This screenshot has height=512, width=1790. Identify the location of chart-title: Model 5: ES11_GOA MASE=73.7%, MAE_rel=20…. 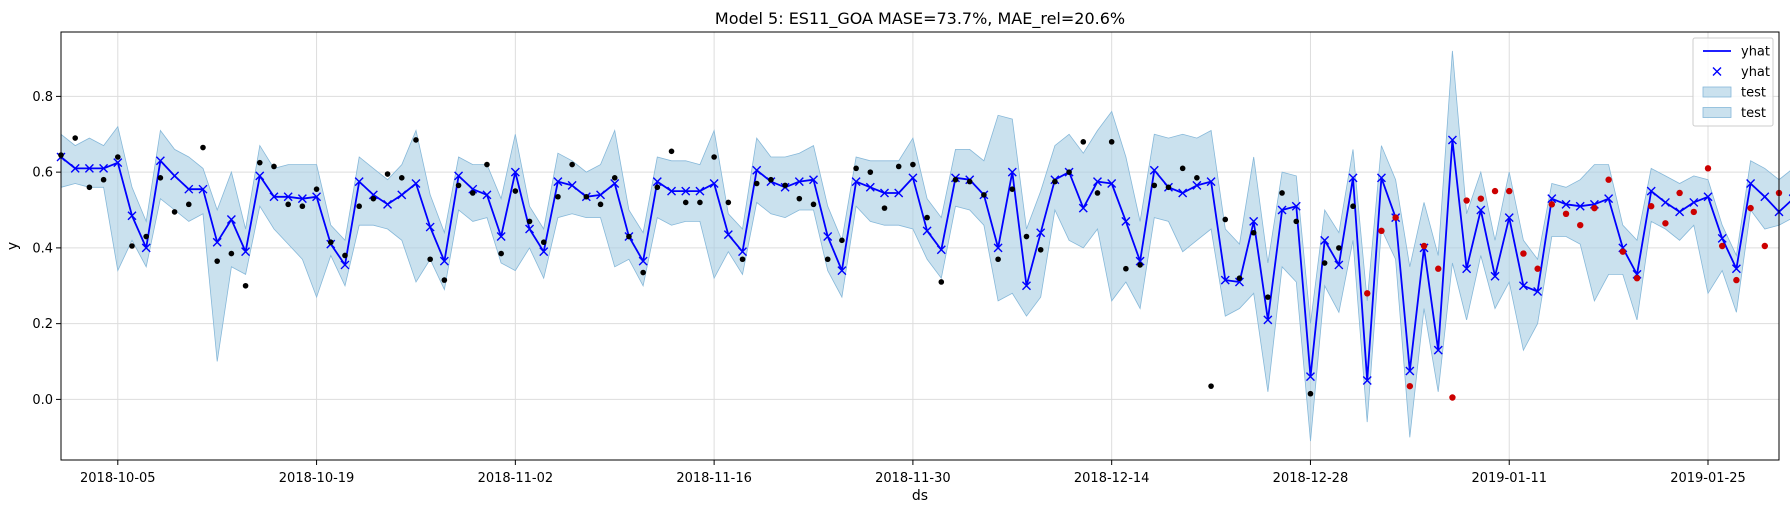
(920, 19).